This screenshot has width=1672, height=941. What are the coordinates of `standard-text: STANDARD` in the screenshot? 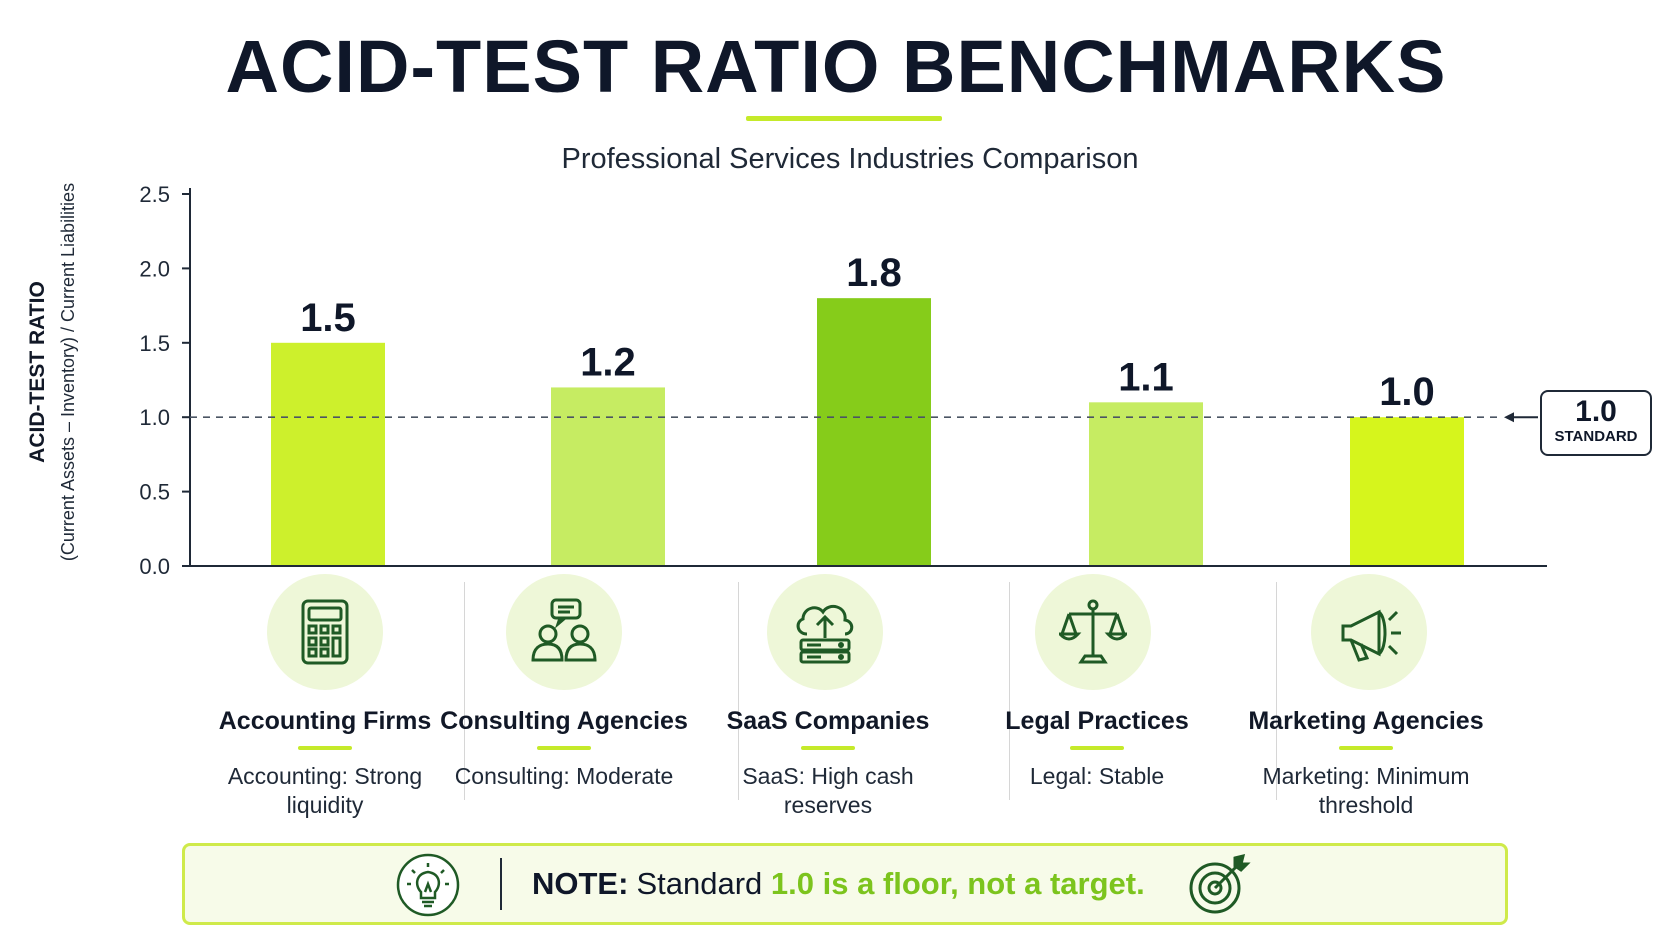 It's located at (1596, 436).